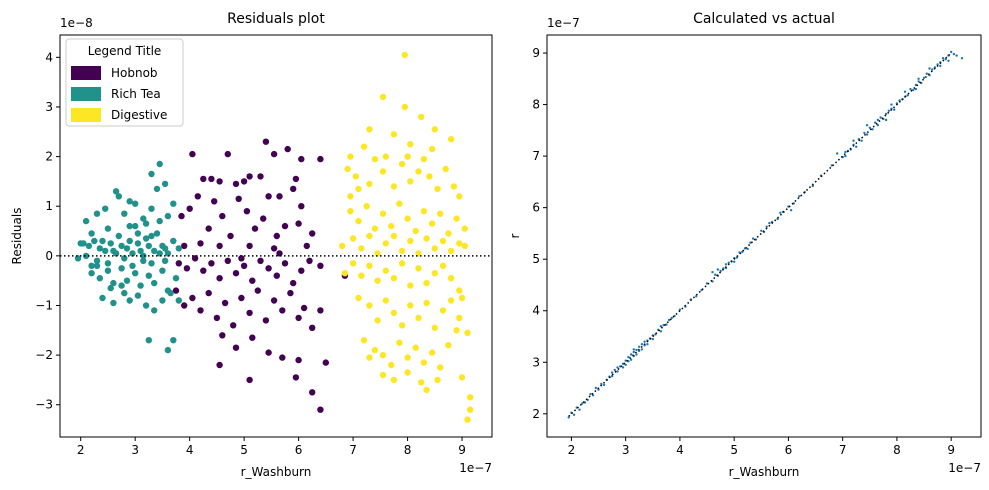 Image resolution: width=989 pixels, height=490 pixels. What do you see at coordinates (276, 19) in the screenshot?
I see `chart-title: Residuals plot` at bounding box center [276, 19].